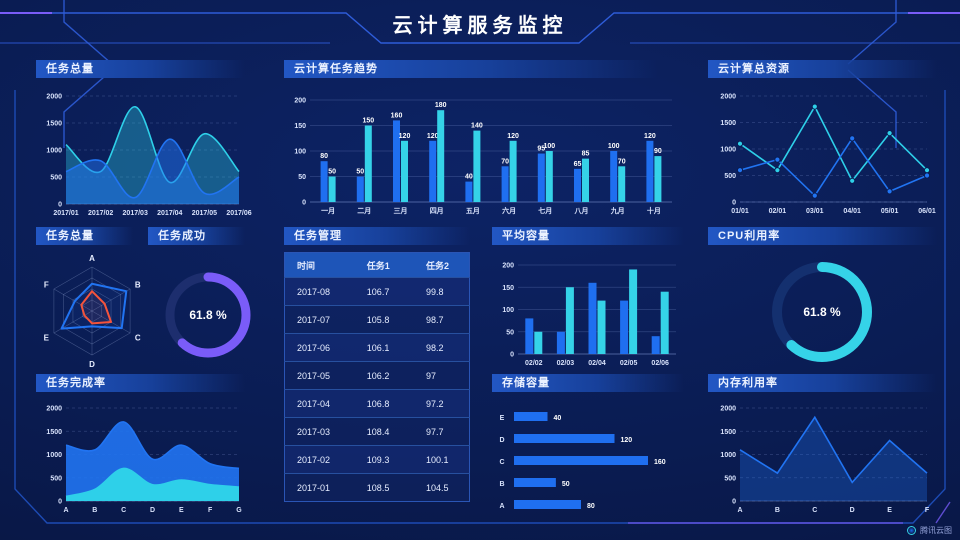  What do you see at coordinates (739, 510) in the screenshot?
I see `svg-text: A` at bounding box center [739, 510].